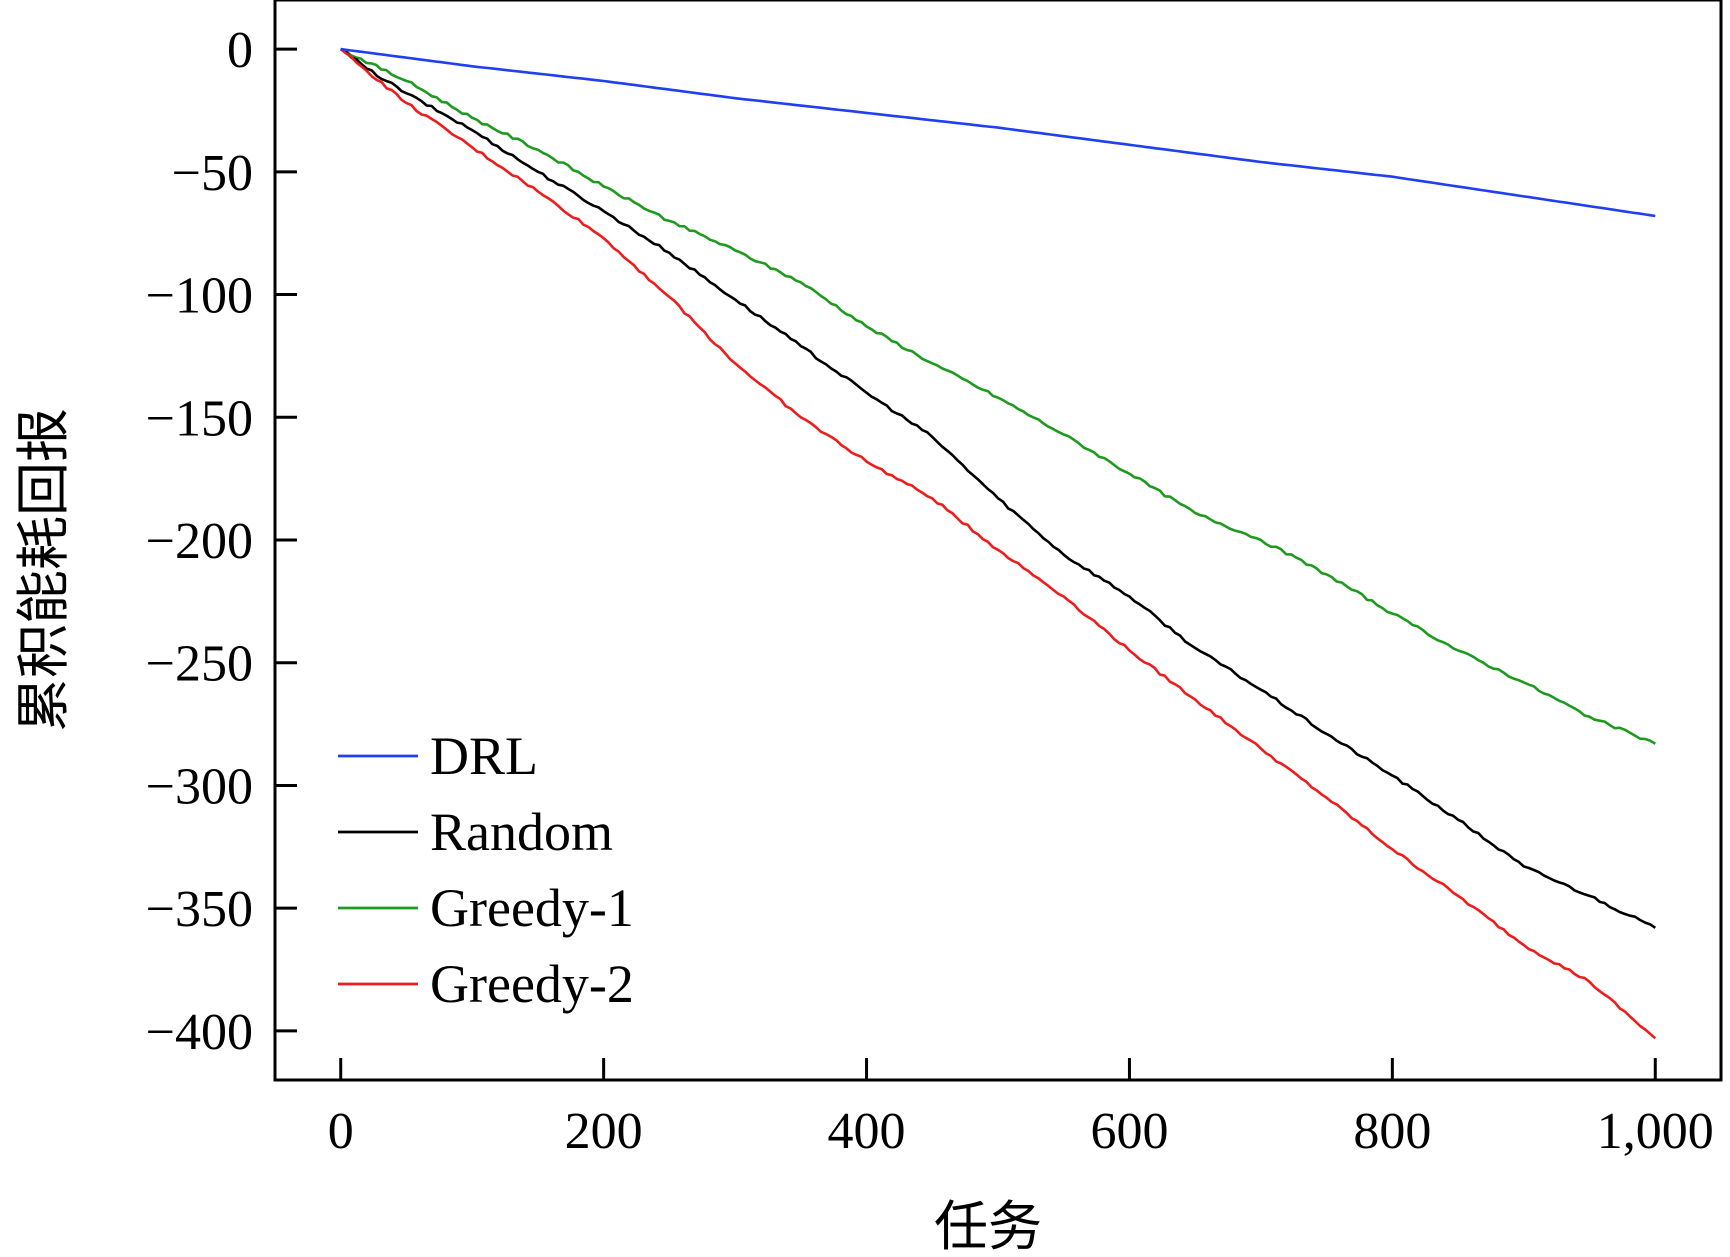 Image resolution: width=1730 pixels, height=1257 pixels. I want to click on x-axis: 0 200 400 600 800 1,000, so click(1021, 1109).